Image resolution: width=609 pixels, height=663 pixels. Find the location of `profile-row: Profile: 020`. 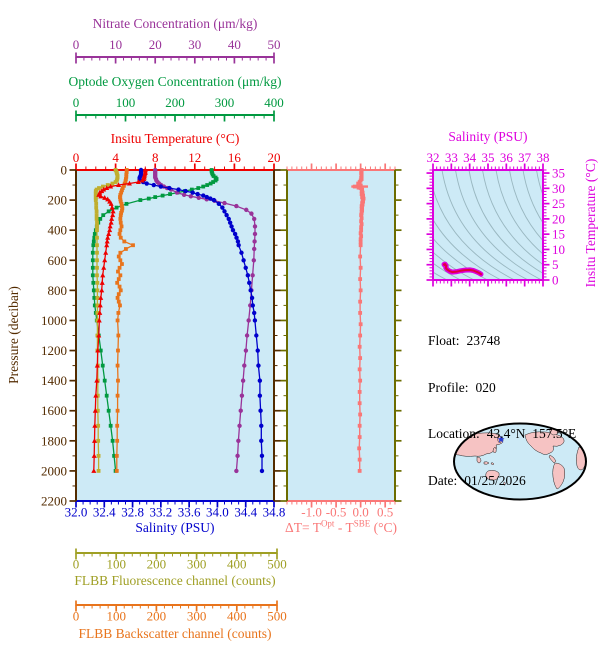

profile-row: Profile: 020 is located at coordinates (502, 388).